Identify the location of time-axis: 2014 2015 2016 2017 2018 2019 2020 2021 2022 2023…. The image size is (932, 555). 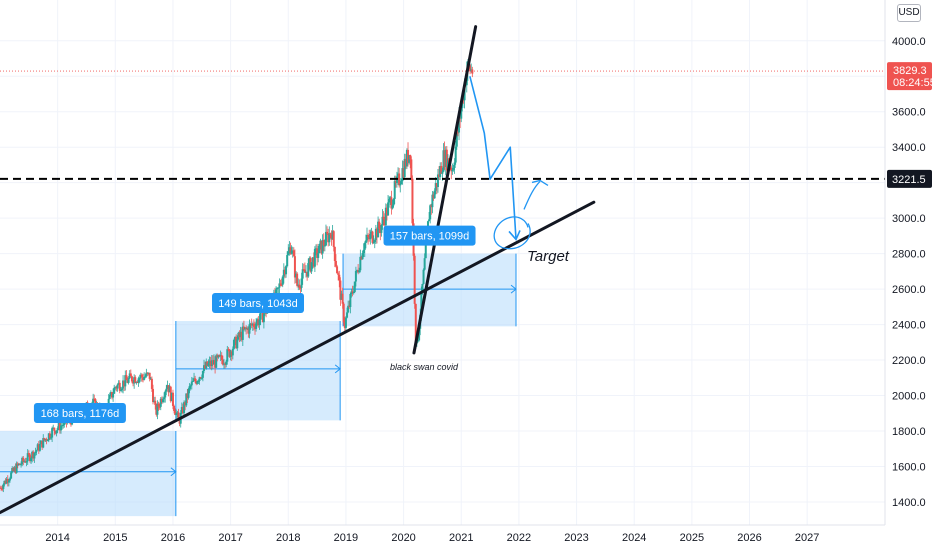
(442, 534).